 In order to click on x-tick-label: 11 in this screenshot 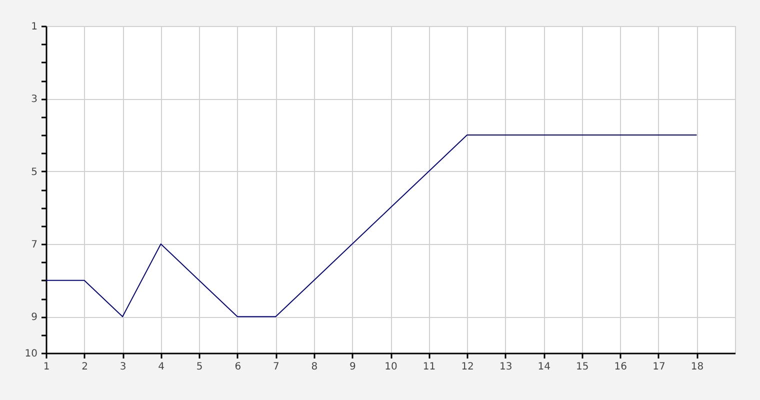, I will do `click(429, 367)`.